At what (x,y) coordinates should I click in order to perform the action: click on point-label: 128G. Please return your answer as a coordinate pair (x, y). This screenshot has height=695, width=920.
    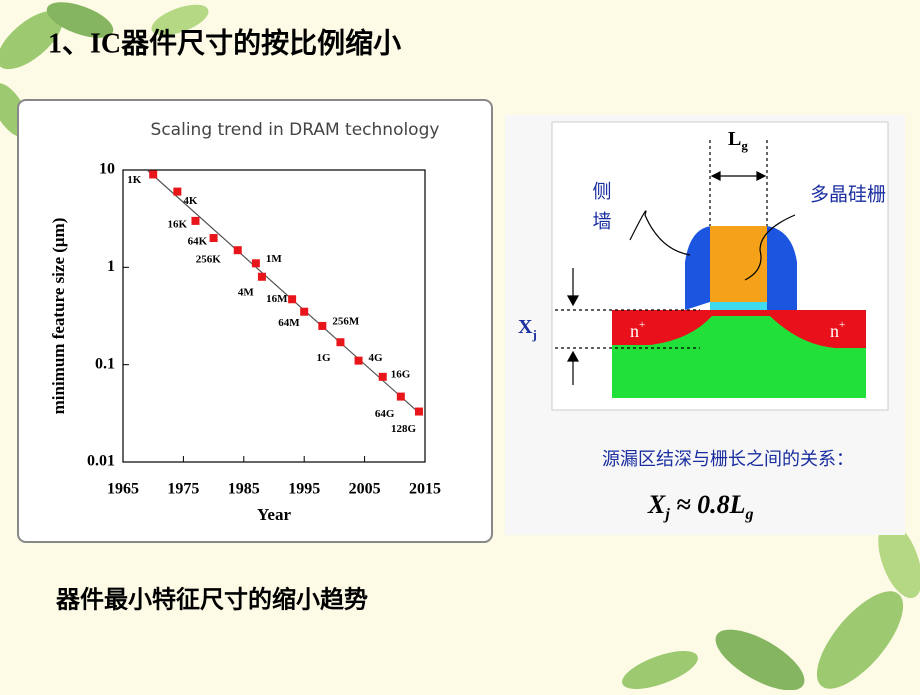
    Looking at the image, I should click on (404, 429).